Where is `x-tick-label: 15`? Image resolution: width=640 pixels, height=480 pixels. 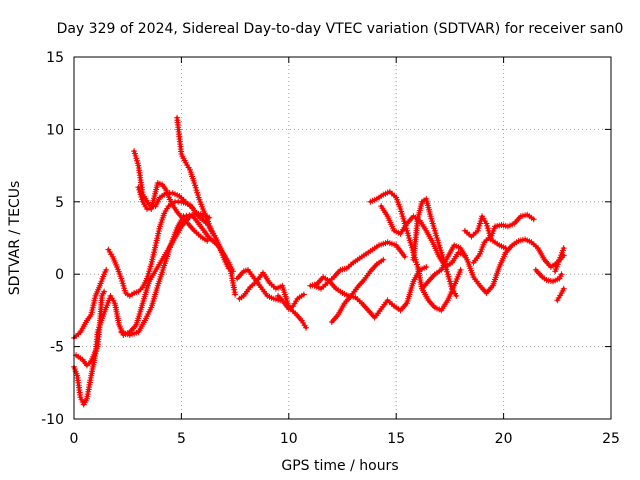
x-tick-label: 15 is located at coordinates (396, 439).